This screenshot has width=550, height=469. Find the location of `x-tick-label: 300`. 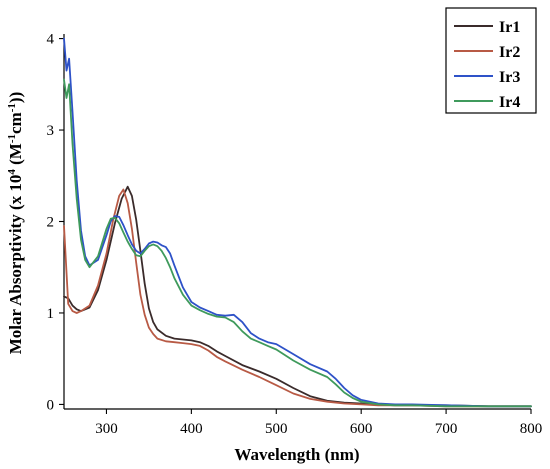

x-tick-label: 300 is located at coordinates (106, 429).